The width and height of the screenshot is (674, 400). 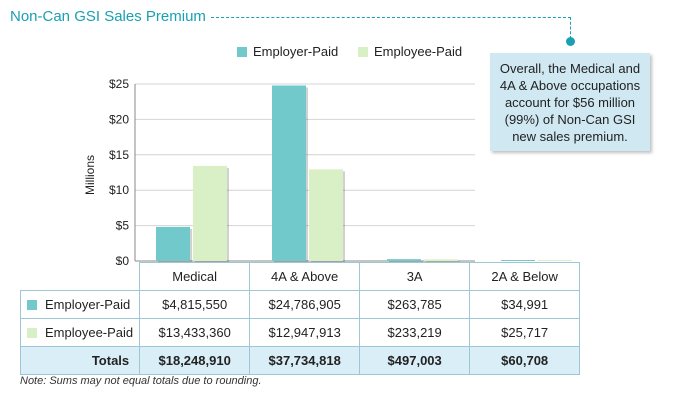 I want to click on table-cell: $25,717, so click(x=525, y=332).